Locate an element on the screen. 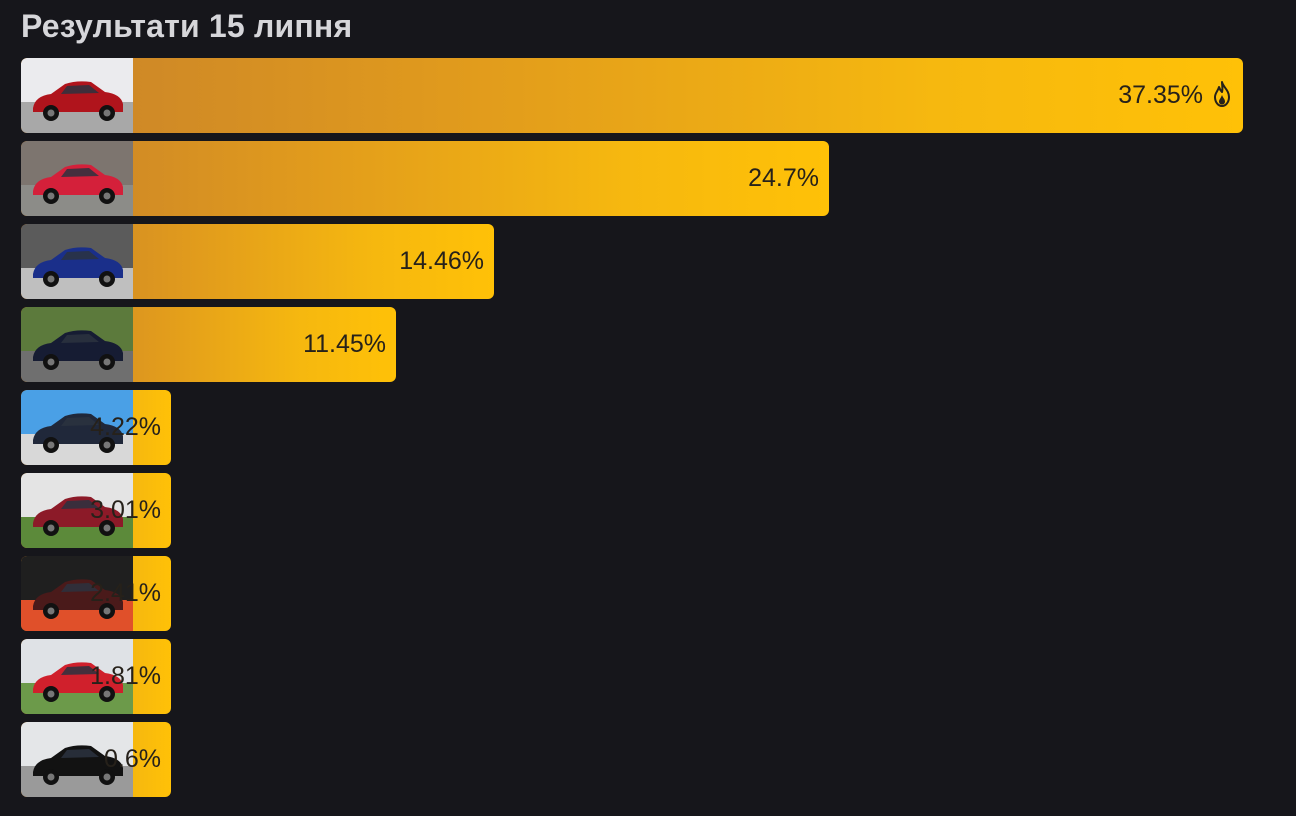  result-bar: 4.22% is located at coordinates (96, 427).